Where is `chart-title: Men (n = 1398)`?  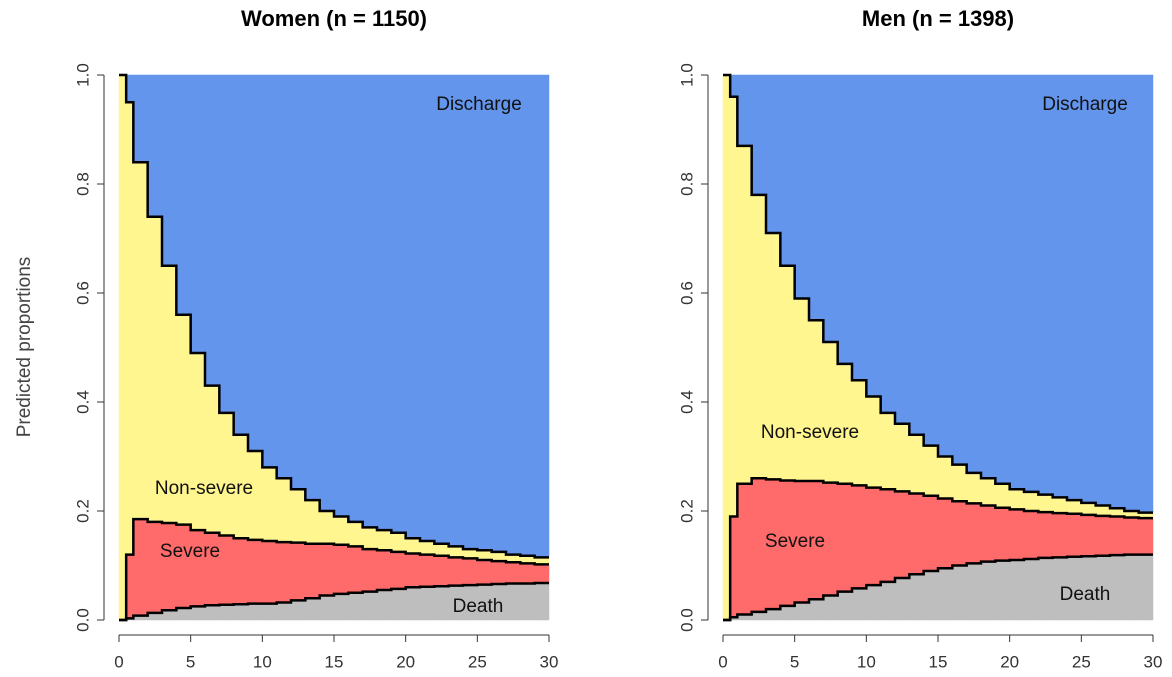 chart-title: Men (n = 1398) is located at coordinates (938, 18).